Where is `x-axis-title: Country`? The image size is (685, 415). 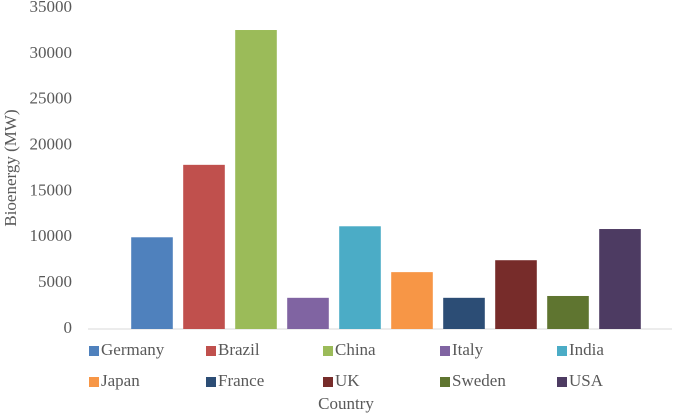 x-axis-title: Country is located at coordinates (346, 403).